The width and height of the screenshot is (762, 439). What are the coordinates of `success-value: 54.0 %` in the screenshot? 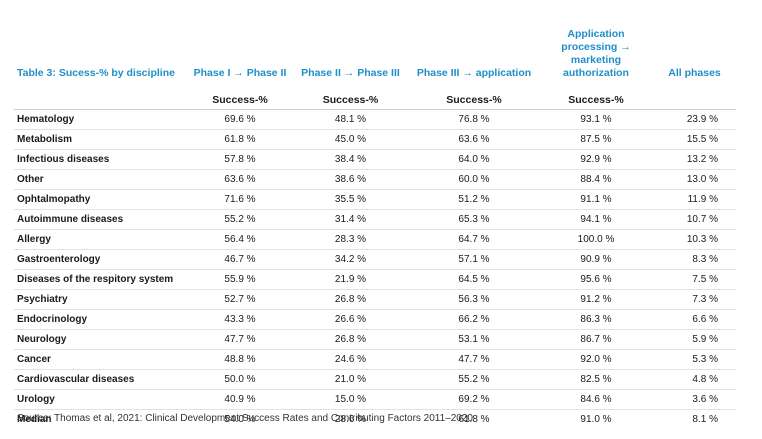 It's located at (240, 419).